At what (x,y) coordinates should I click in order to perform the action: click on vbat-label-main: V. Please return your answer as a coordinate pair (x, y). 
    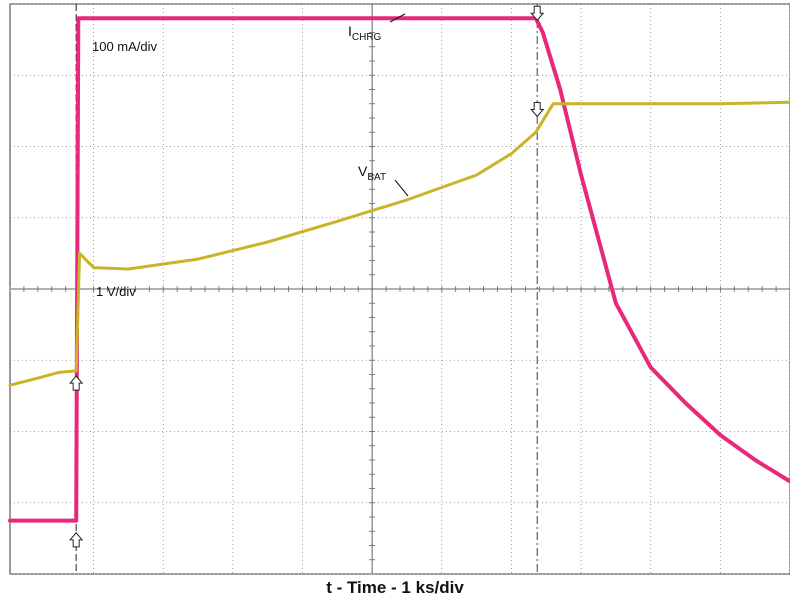
    Looking at the image, I should click on (363, 171).